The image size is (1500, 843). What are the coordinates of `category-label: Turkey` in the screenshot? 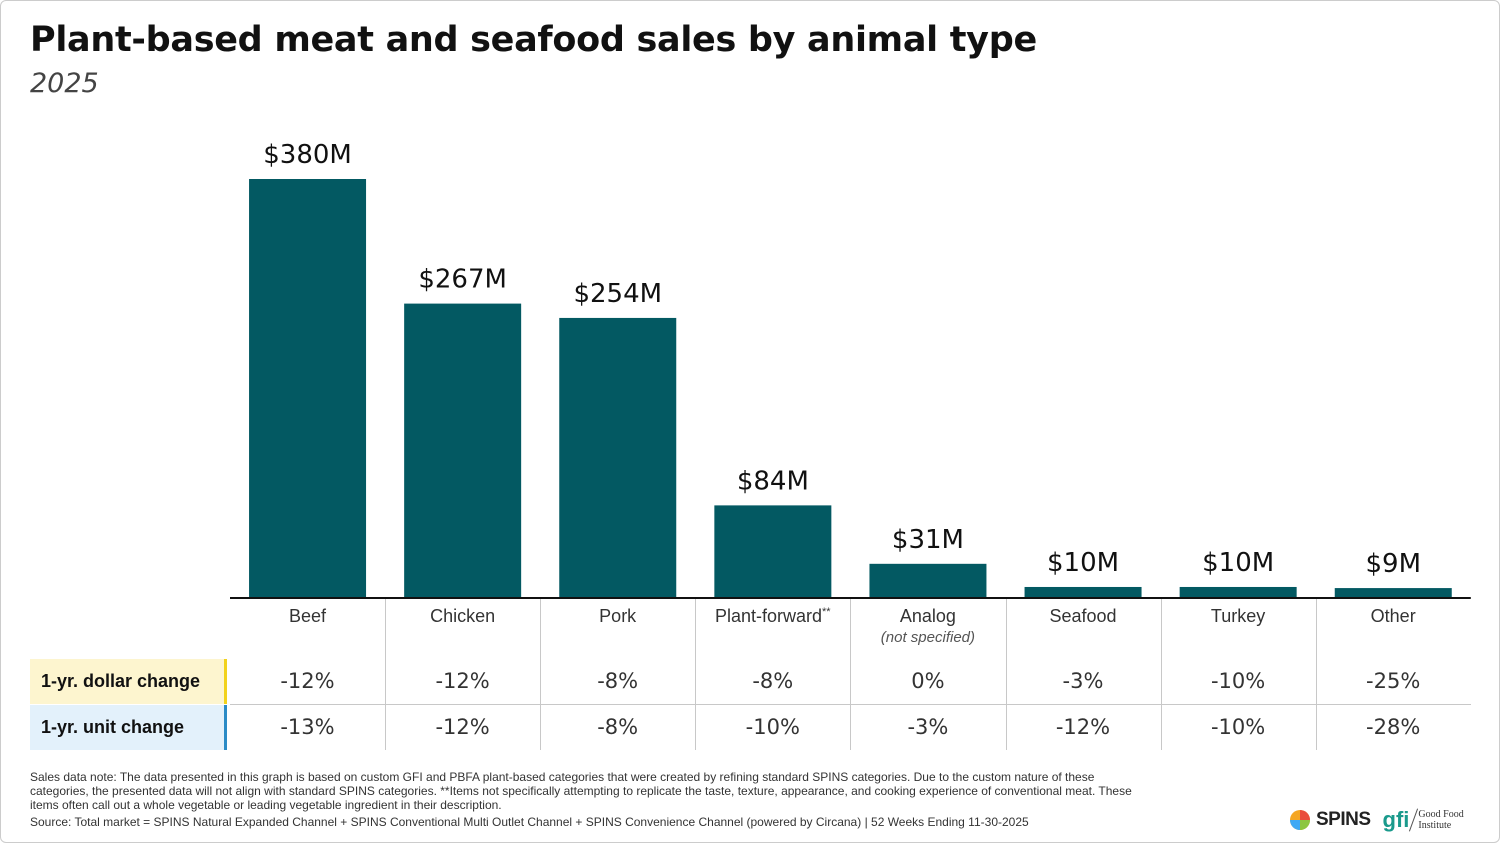 It's located at (1238, 616).